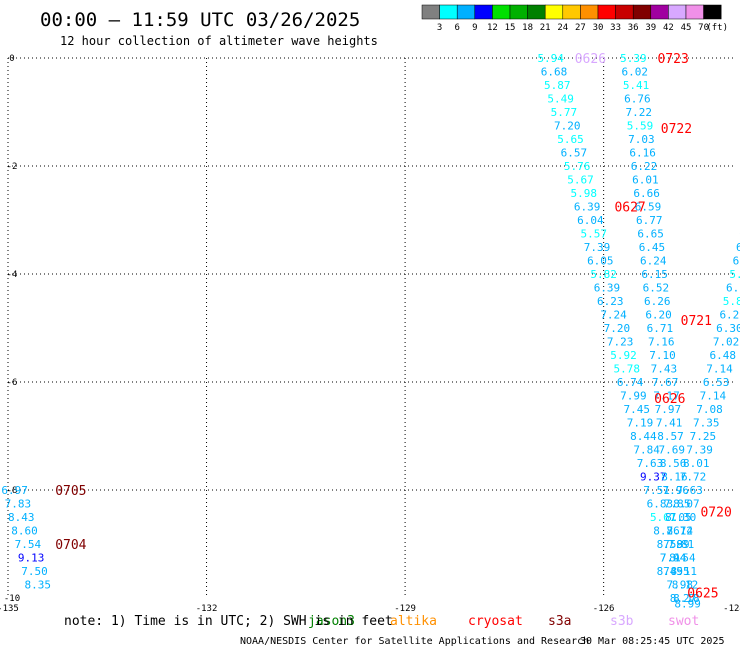 The image size is (740, 650). I want to click on colorbar-label: 15, so click(510, 28).